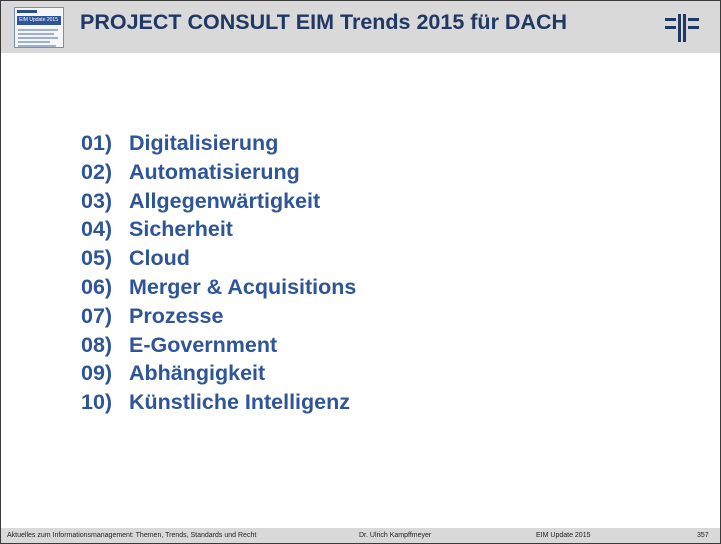  I want to click on list-item: 02) Automatisierung, so click(218, 172).